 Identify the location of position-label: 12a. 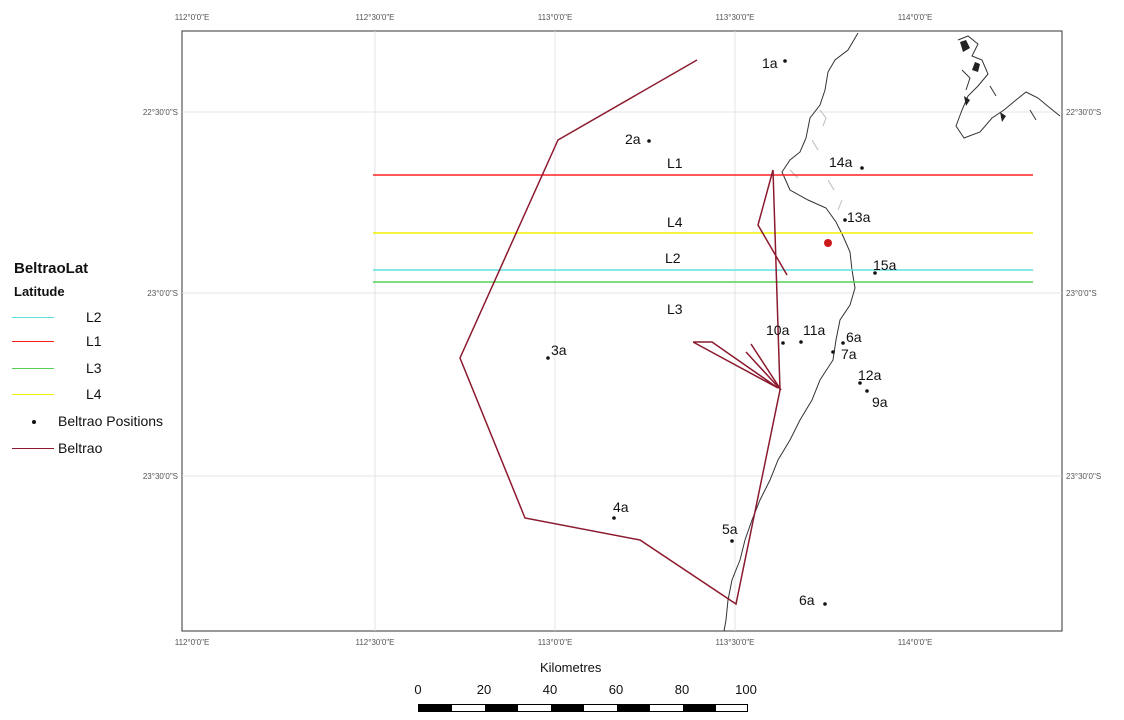
(870, 375).